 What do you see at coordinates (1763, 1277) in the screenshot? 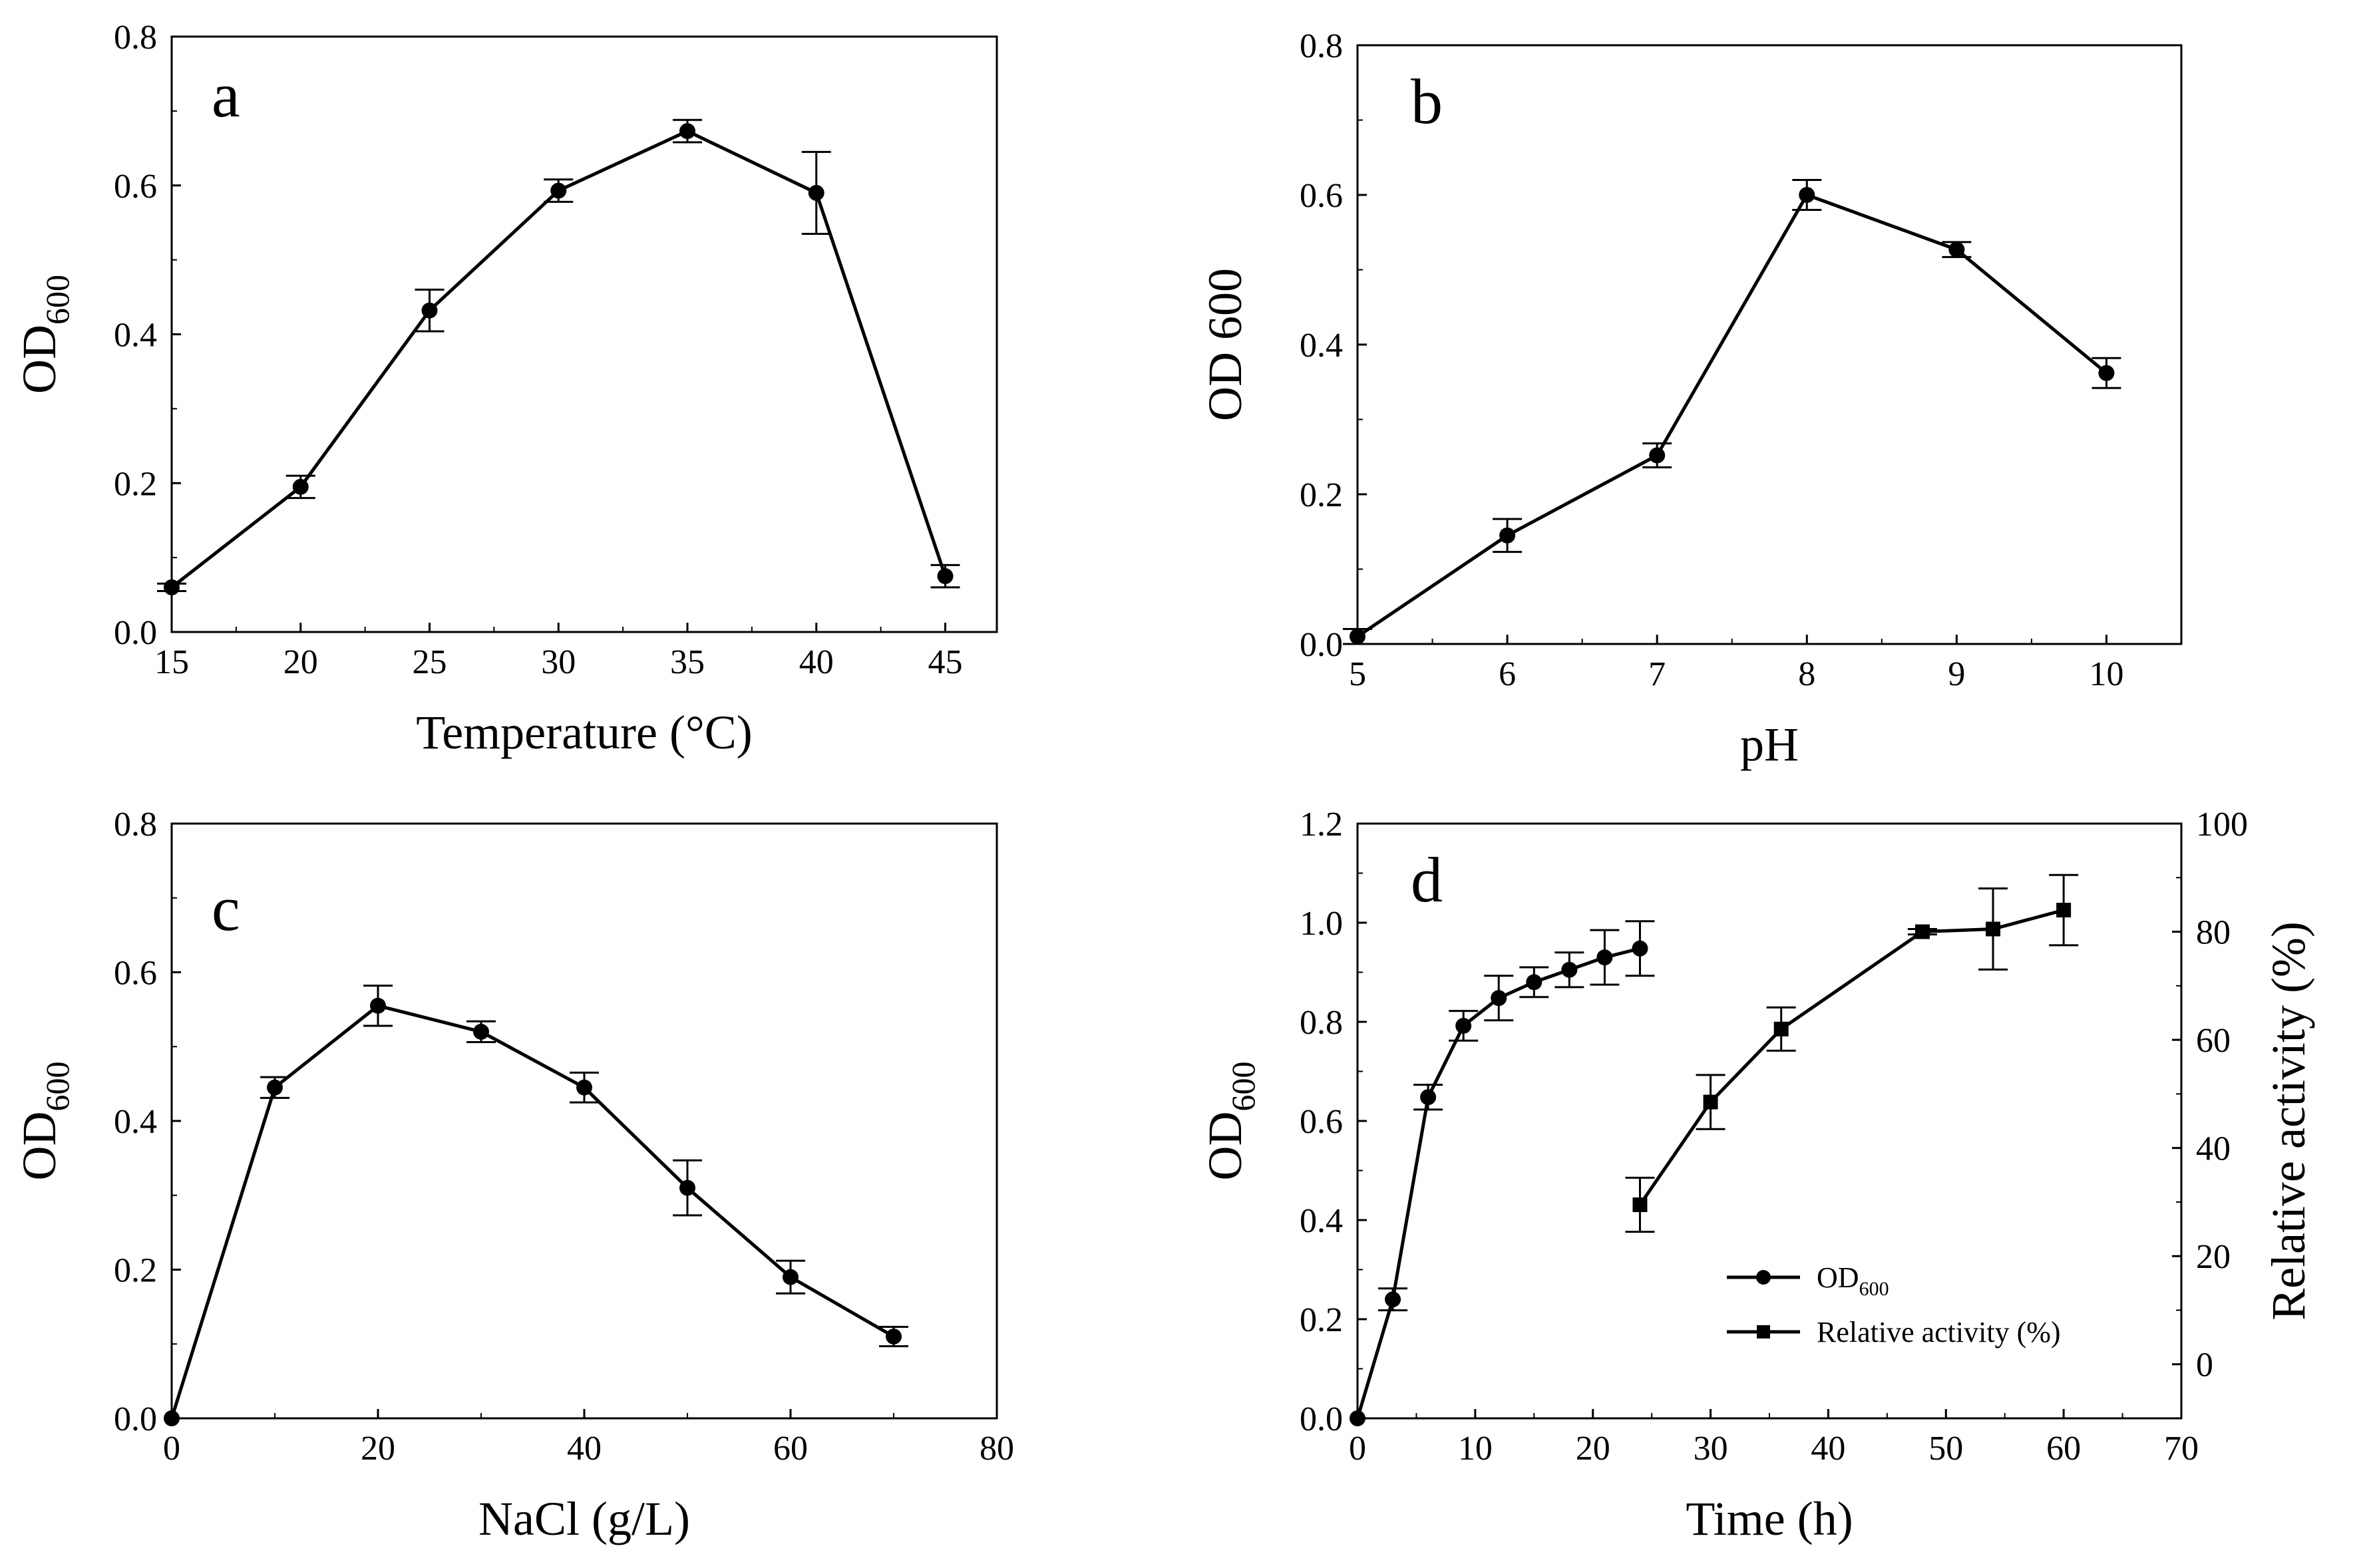
I see `legend-marker` at bounding box center [1763, 1277].